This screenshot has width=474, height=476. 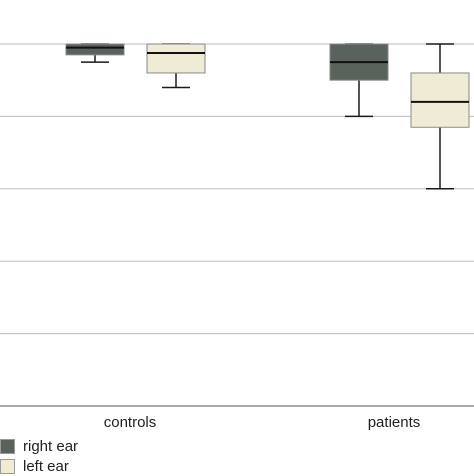 I want to click on category-label-controls: controls, so click(x=130, y=422).